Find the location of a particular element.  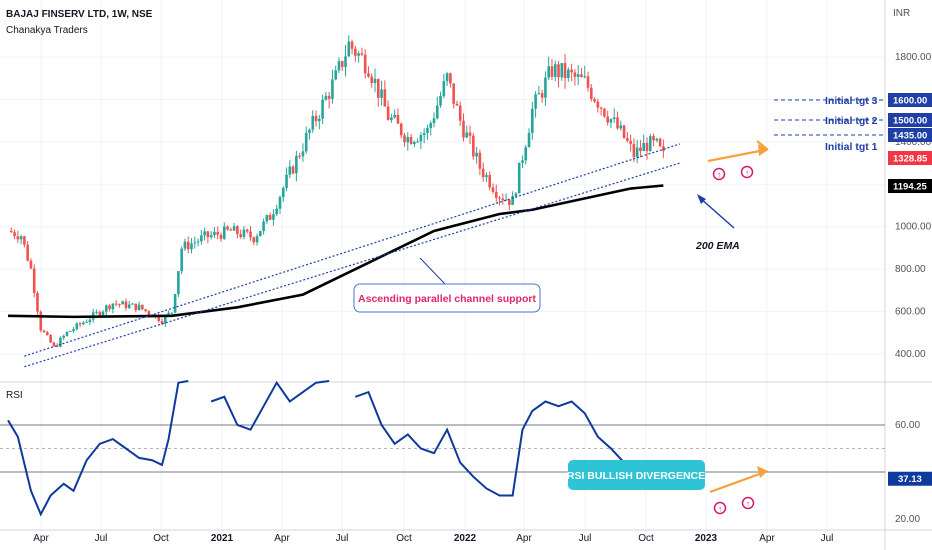

target-label: Initial tgt 1 is located at coordinates (851, 147).